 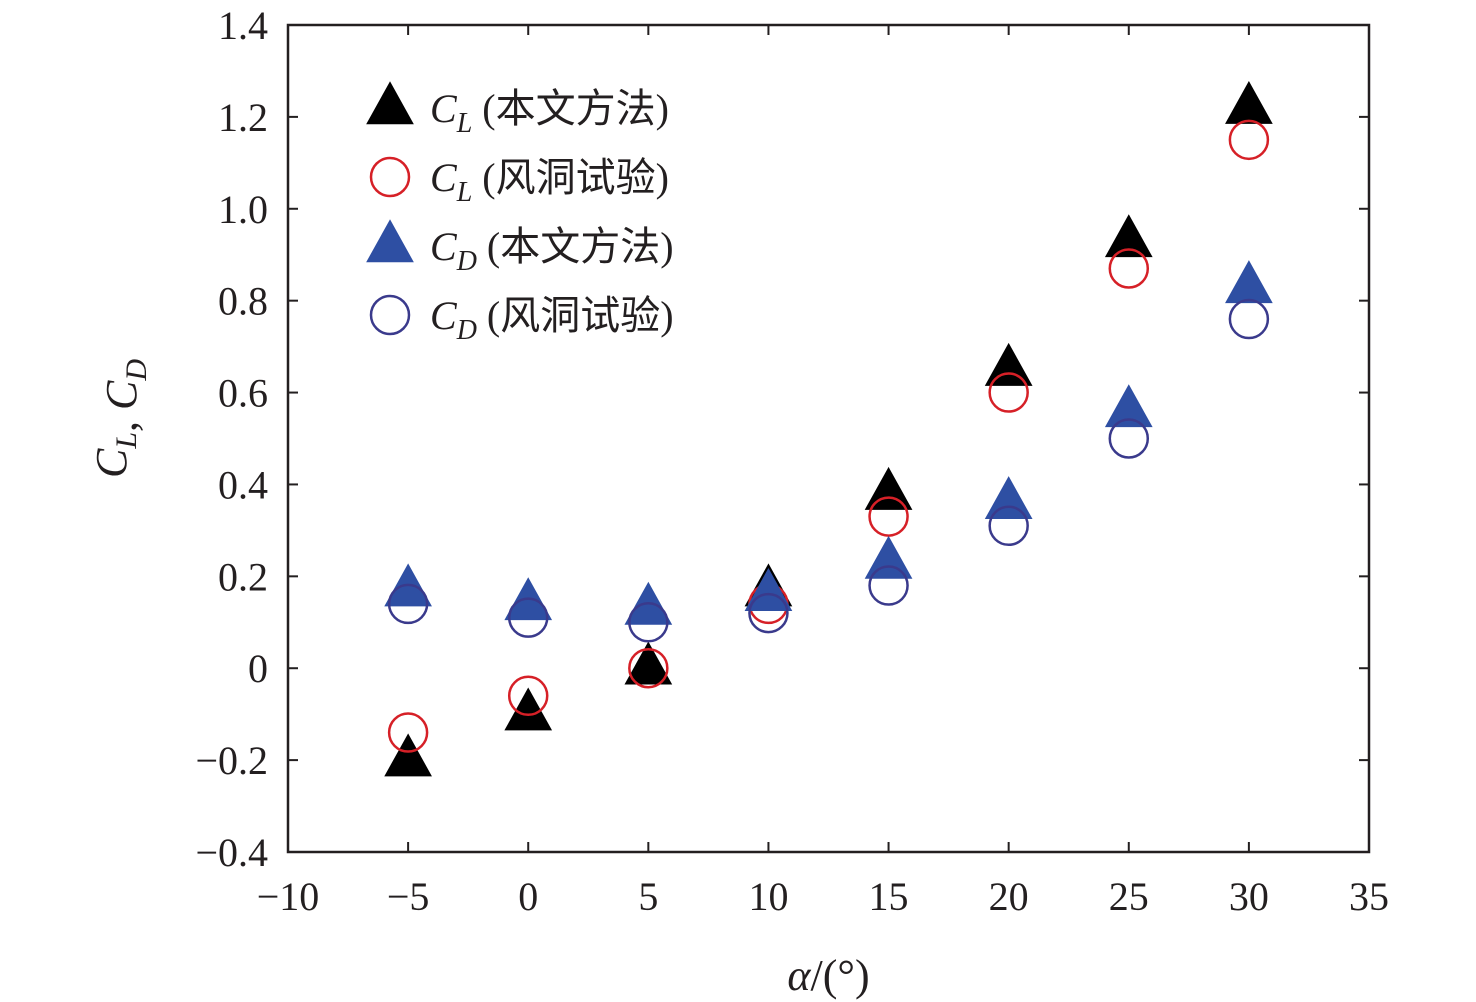 I want to click on y-tick-label: 0.2, so click(x=243, y=576).